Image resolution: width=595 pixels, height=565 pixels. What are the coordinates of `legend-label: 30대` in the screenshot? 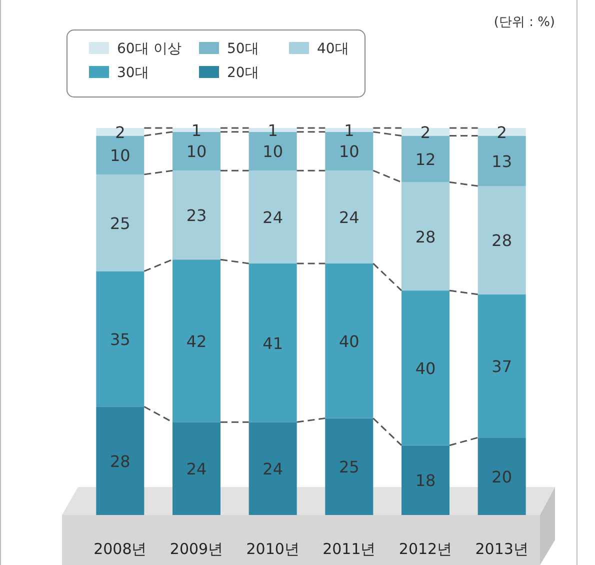 It's located at (133, 73).